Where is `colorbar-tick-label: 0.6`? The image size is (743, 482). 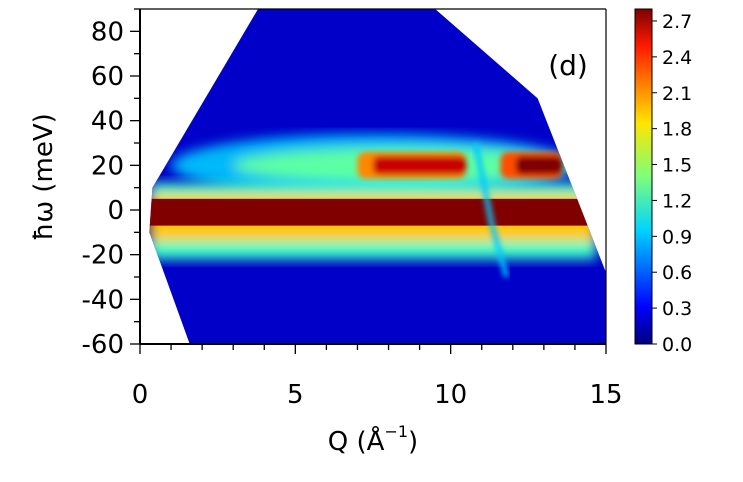 colorbar-tick-label: 0.6 is located at coordinates (677, 273).